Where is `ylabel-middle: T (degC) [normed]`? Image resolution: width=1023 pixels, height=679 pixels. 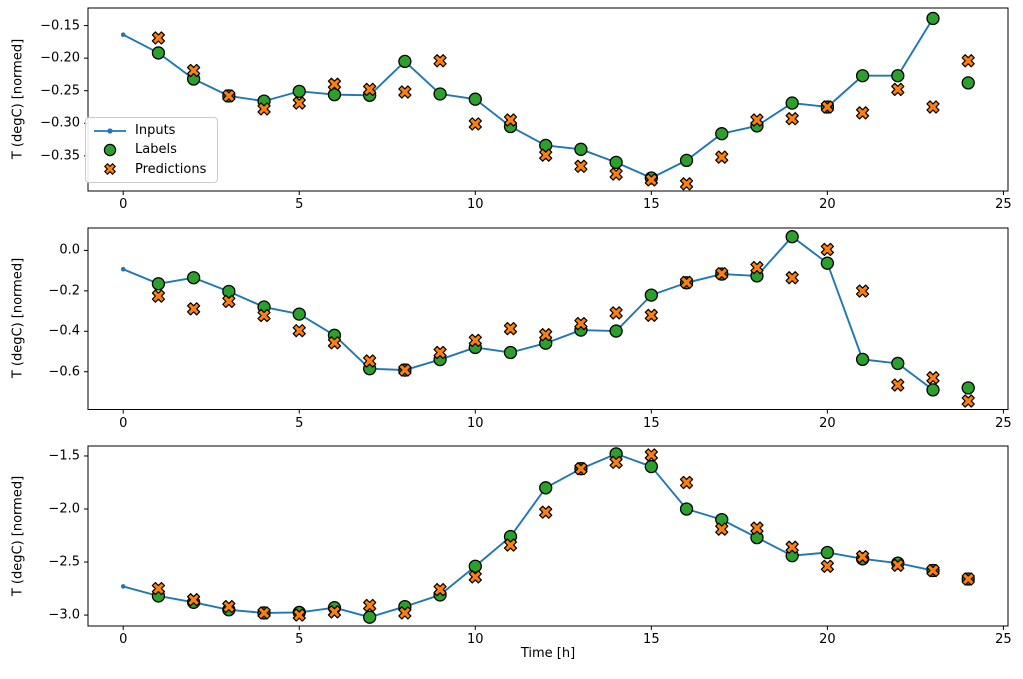 ylabel-middle: T (degC) [normed] is located at coordinates (18, 318).